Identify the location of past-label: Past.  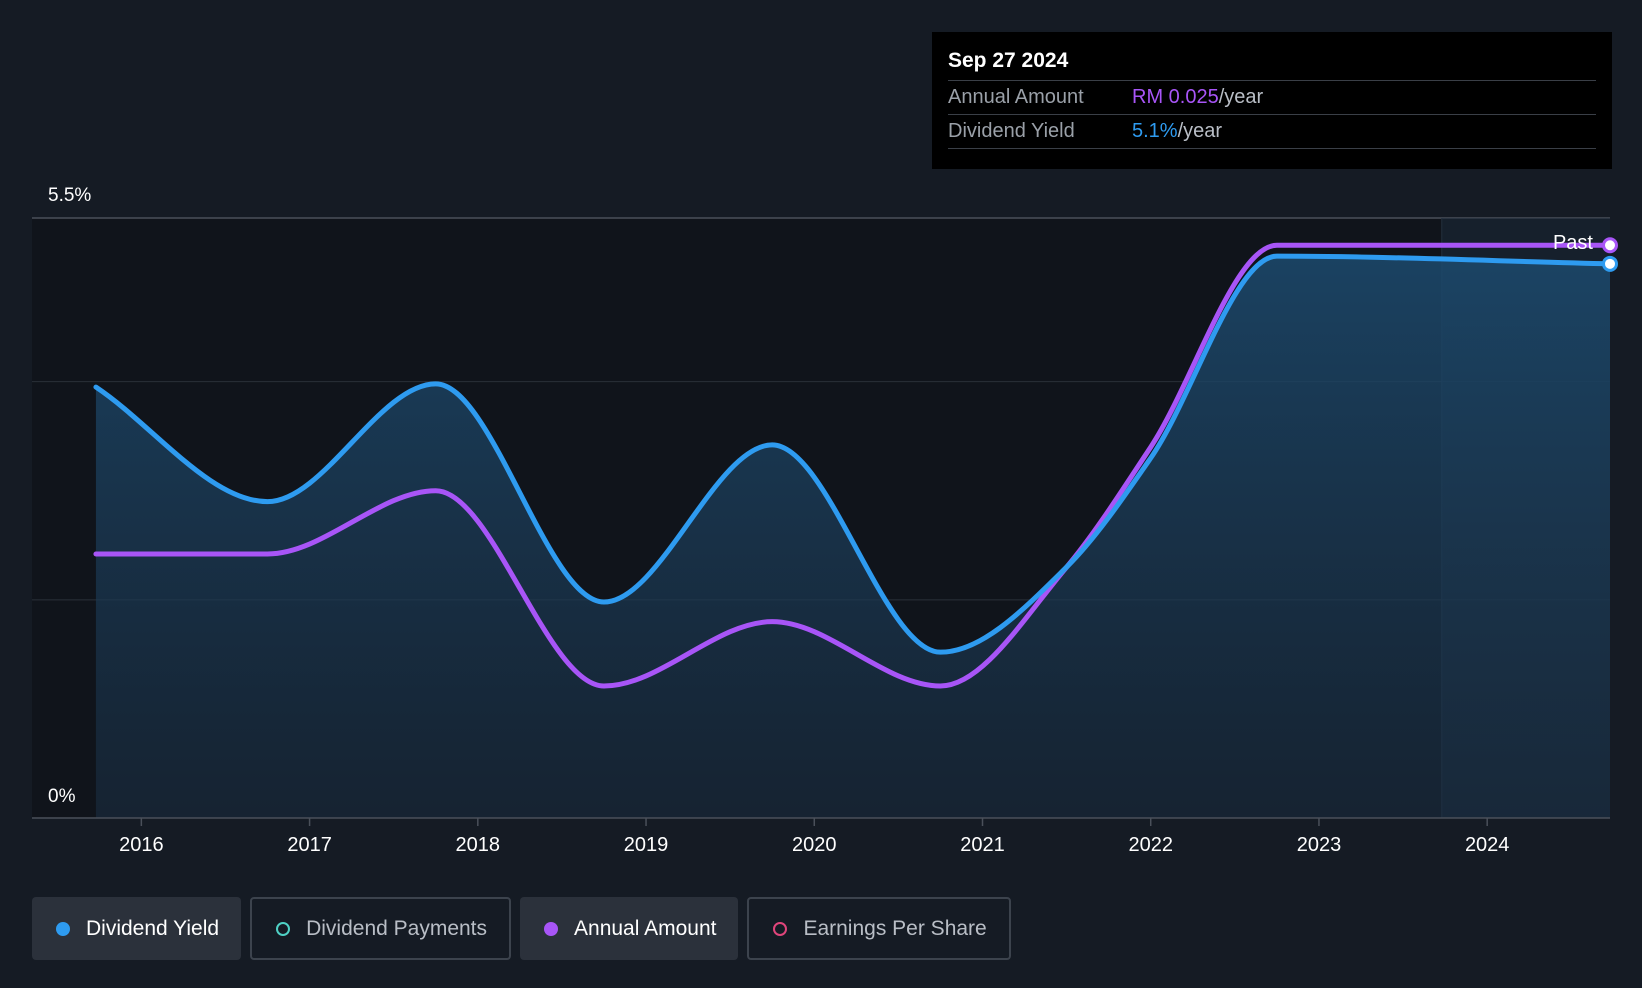
(1573, 243).